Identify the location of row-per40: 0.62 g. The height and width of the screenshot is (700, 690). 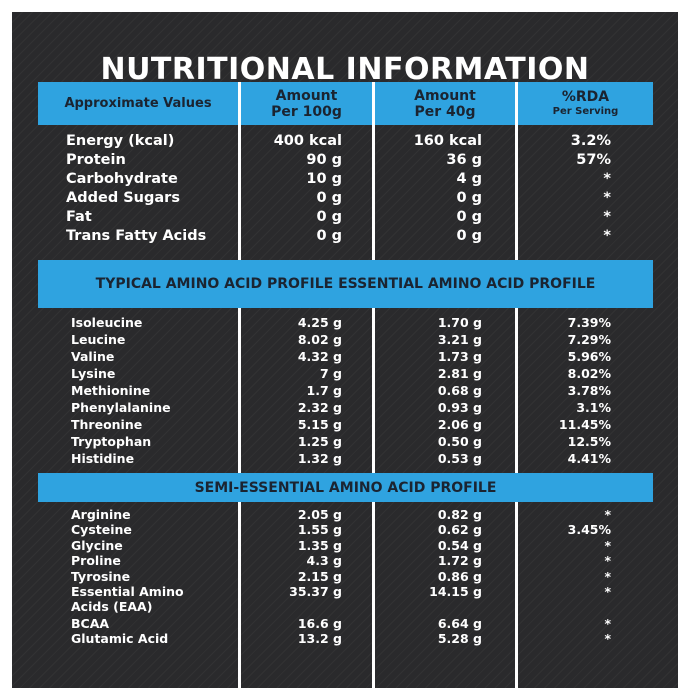
(459, 530).